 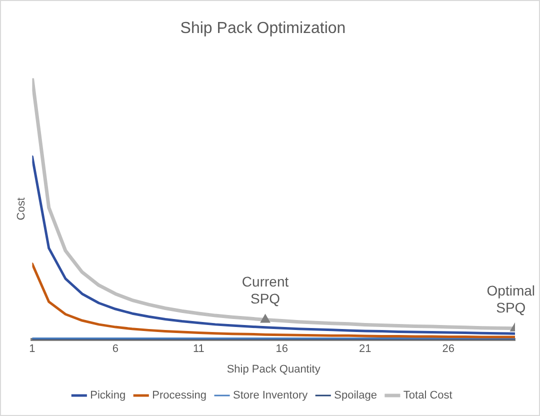 I want to click on annotation: Optimal SPQ, so click(x=510, y=299).